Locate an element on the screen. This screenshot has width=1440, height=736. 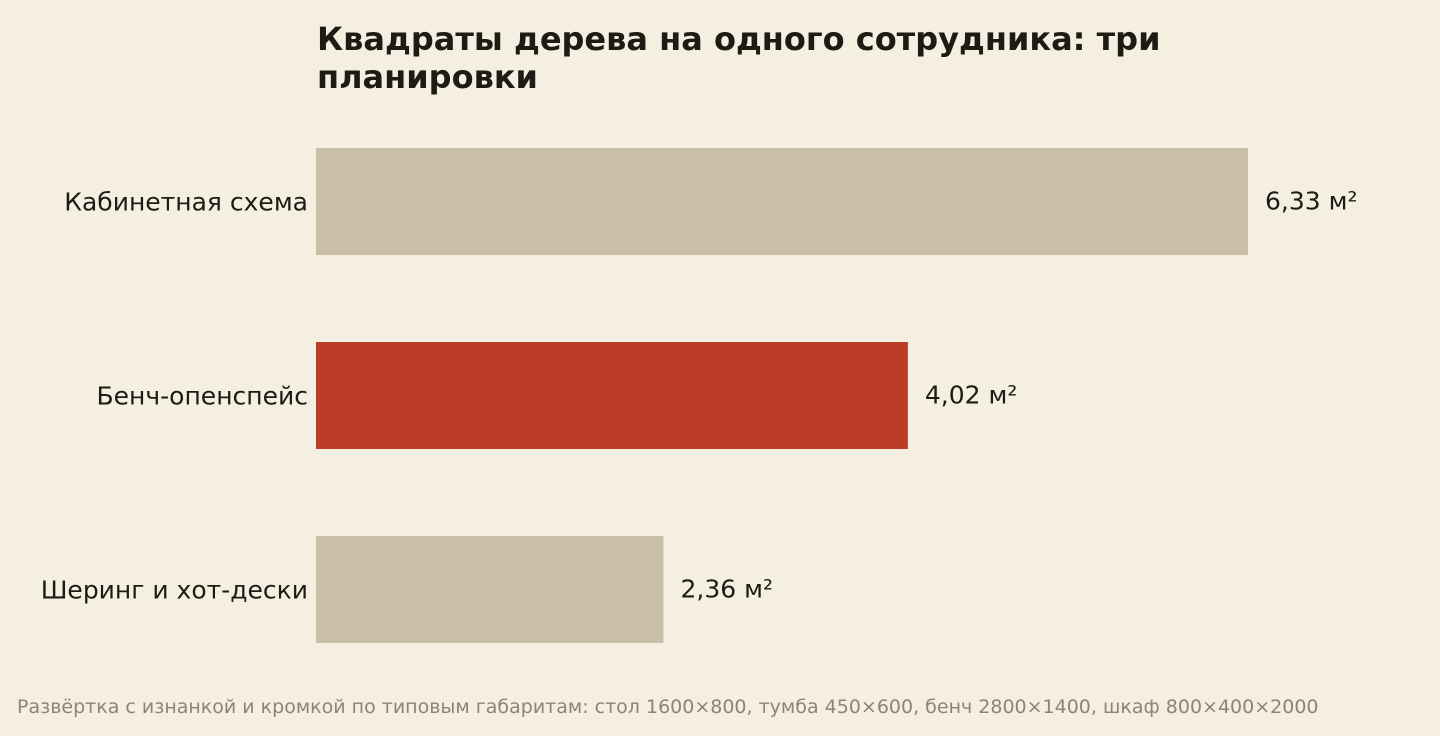
category-label-1: Кабинетная схема is located at coordinates (186, 202).